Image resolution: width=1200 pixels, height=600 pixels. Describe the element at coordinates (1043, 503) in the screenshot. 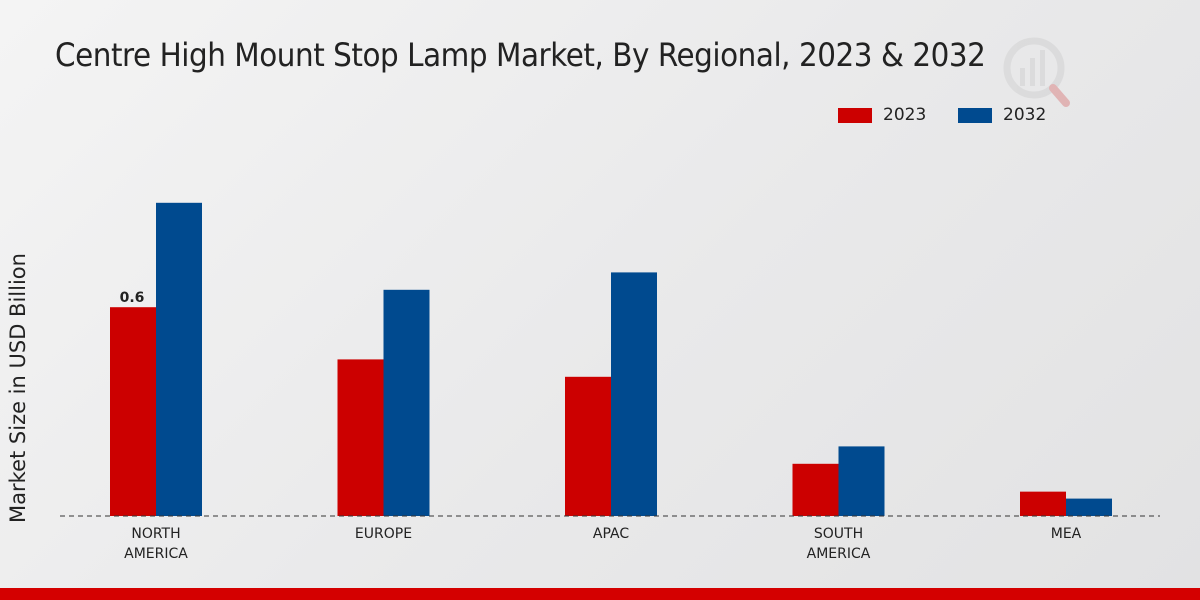

I see `bar-mea-2023` at that location.